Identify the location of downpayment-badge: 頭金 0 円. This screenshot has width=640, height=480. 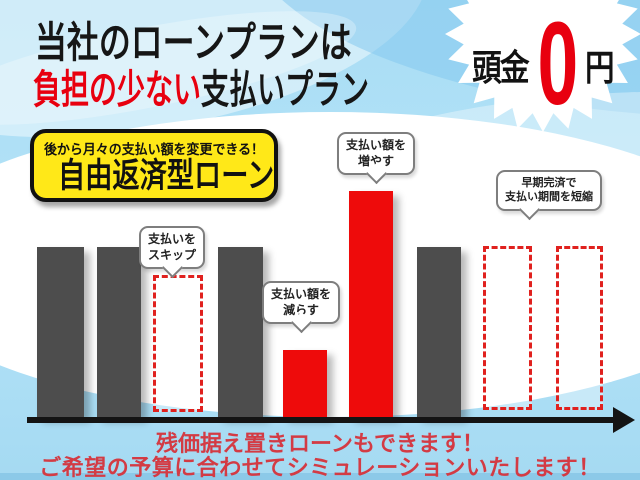
(540, 65).